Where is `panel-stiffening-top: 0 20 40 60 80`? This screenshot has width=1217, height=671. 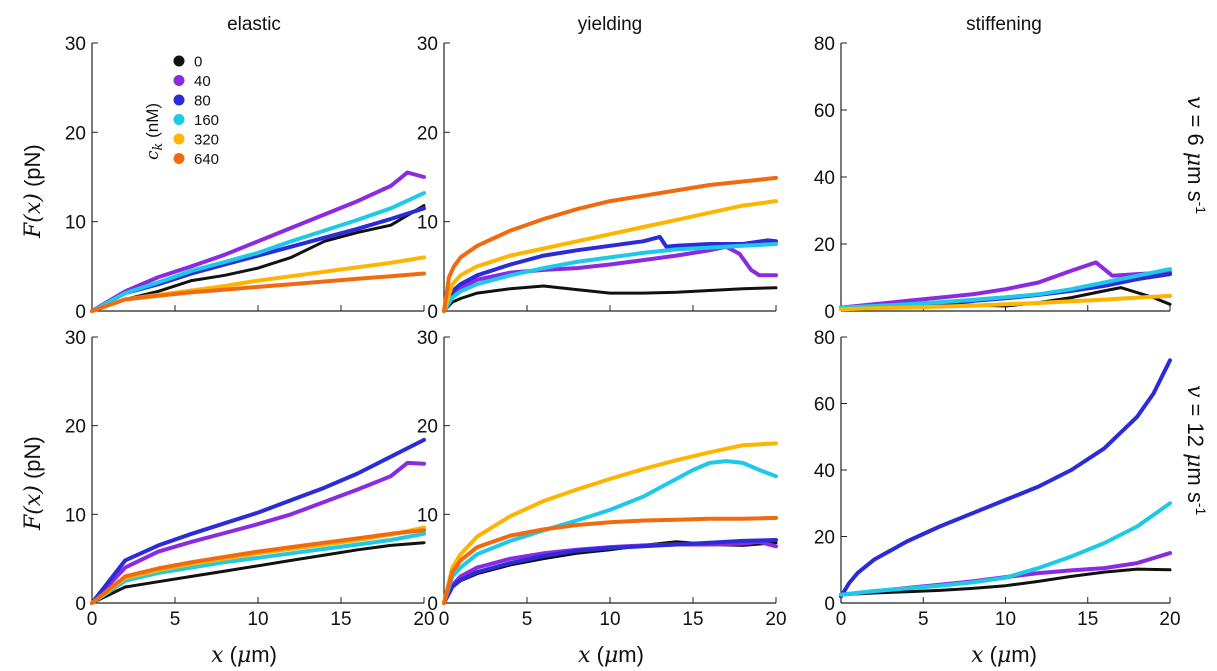
panel-stiffening-top: 0 20 40 60 80 is located at coordinates (993, 178).